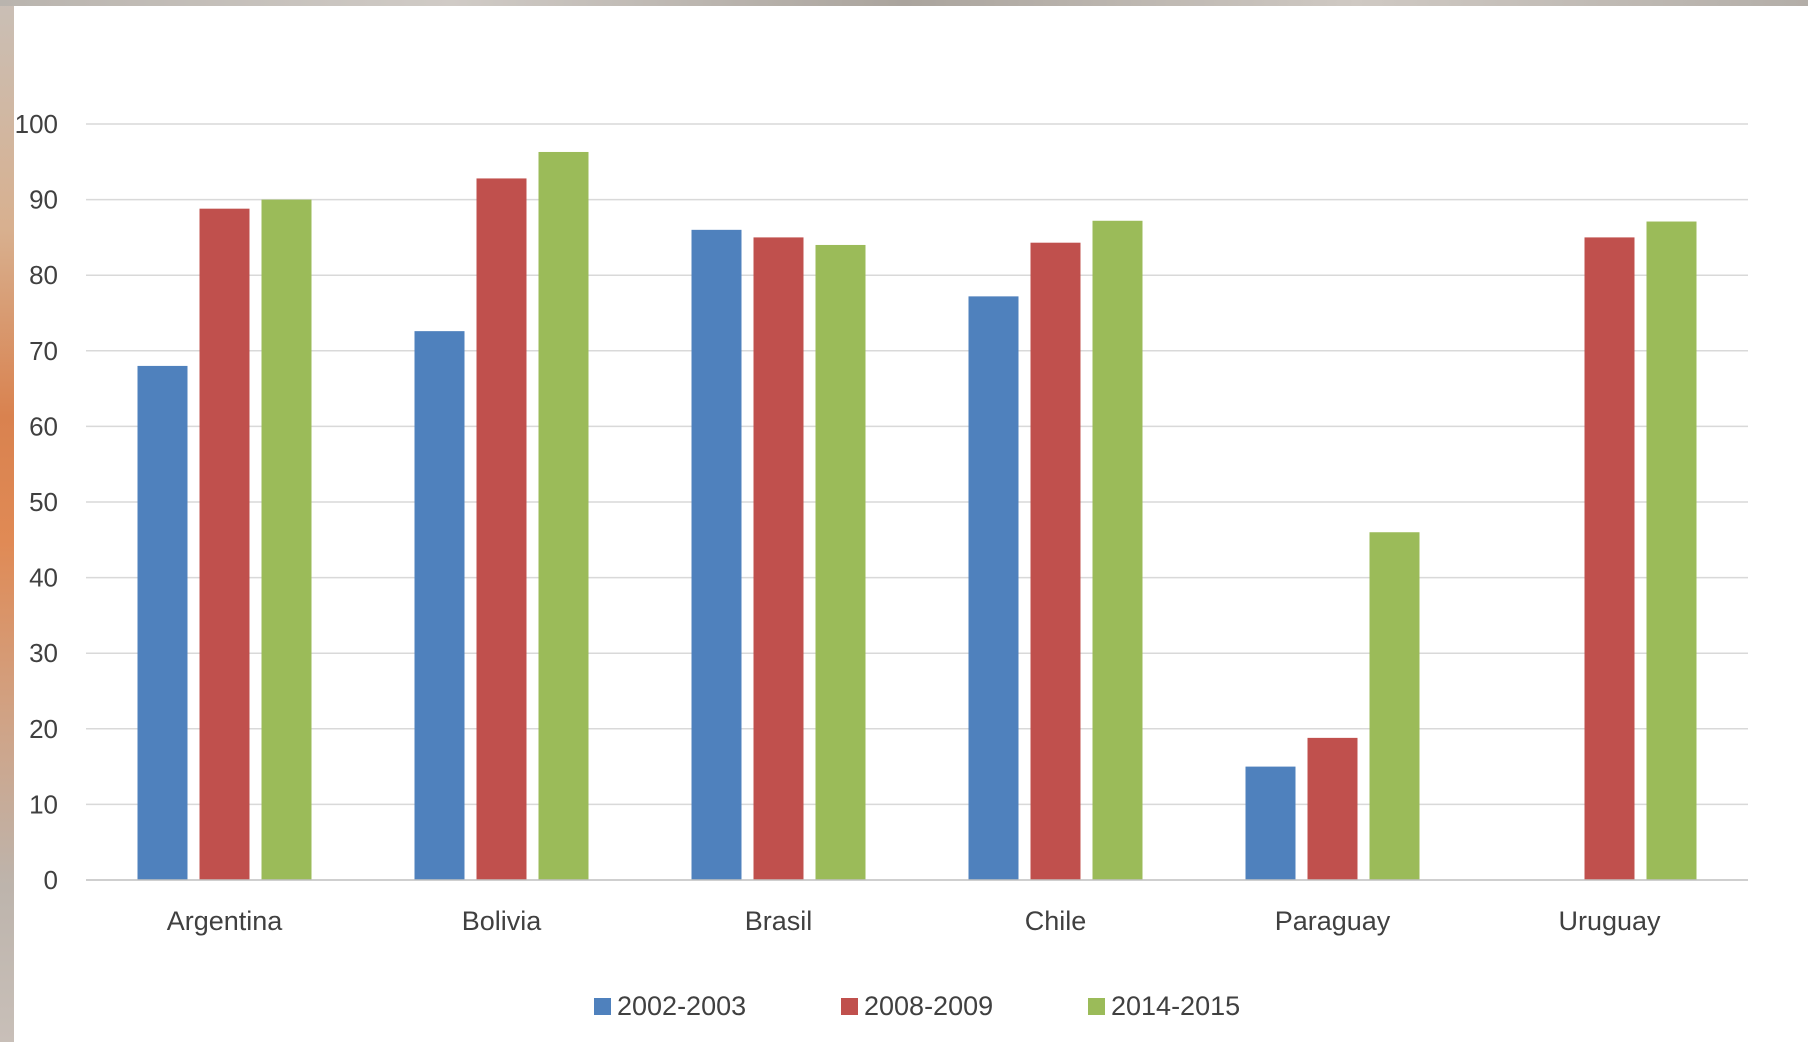  I want to click on bar-bolivia-2002-2003, so click(439, 605).